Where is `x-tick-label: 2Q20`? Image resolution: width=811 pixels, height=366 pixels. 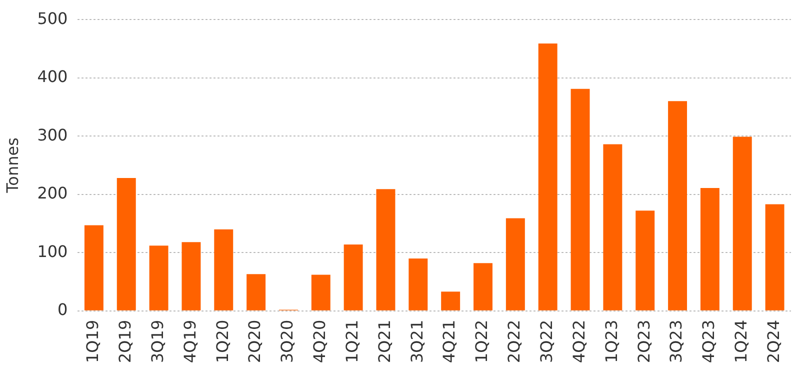
x-tick-label: 2Q20 is located at coordinates (254, 342).